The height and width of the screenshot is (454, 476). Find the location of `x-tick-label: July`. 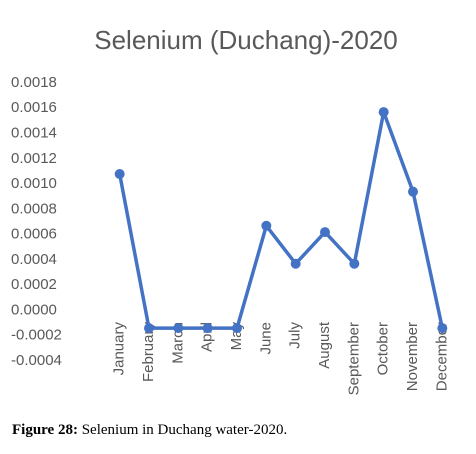

x-tick-label: July is located at coordinates (295, 335).